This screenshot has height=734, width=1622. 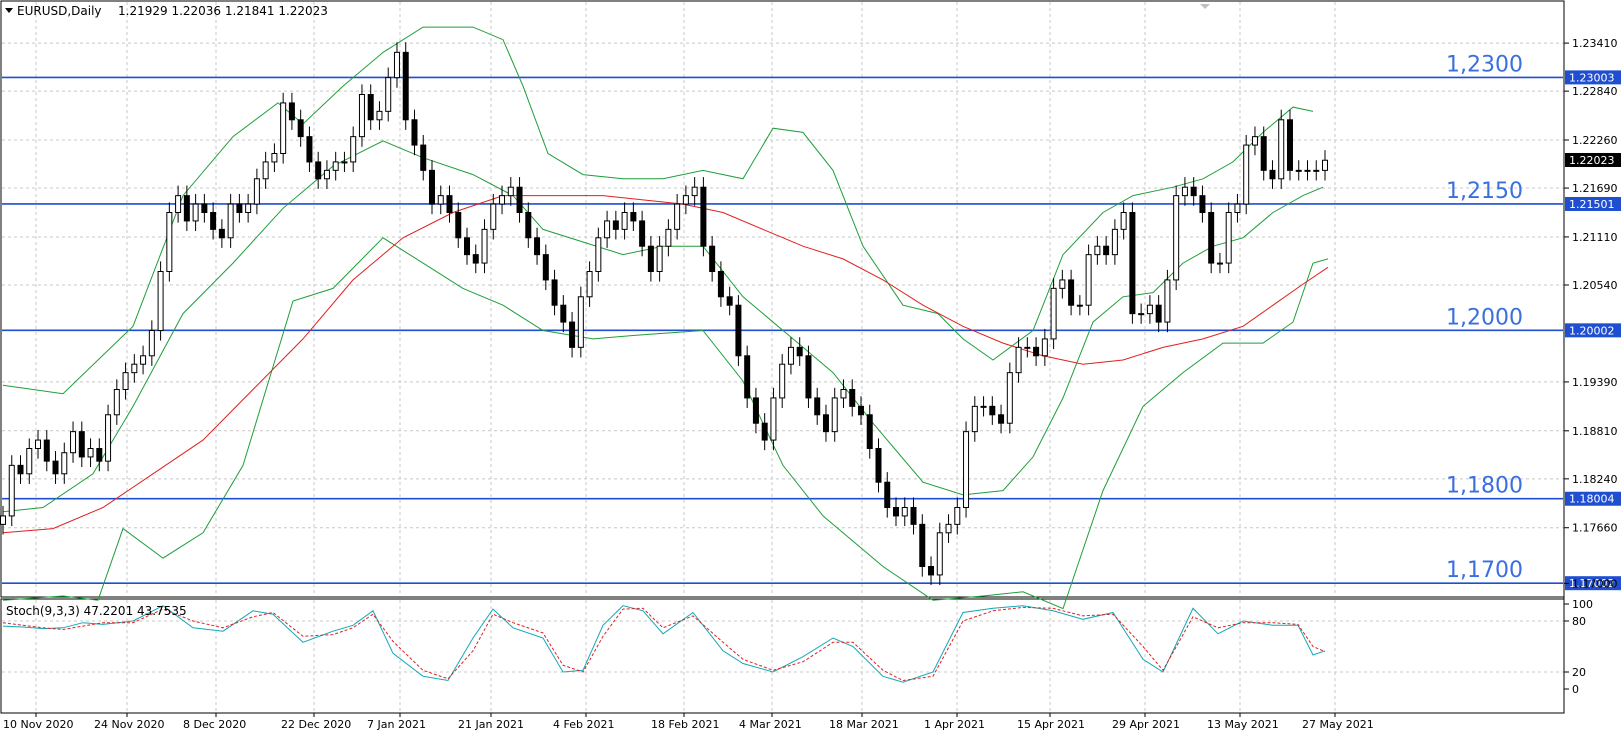 What do you see at coordinates (38, 724) in the screenshot?
I see `time-tick-label: 10 Nov 2020` at bounding box center [38, 724].